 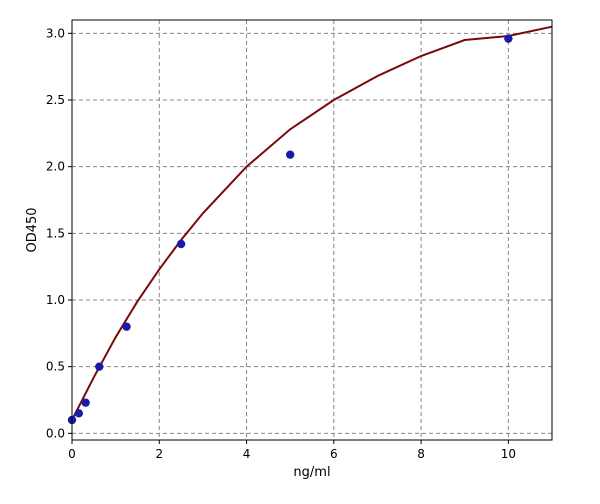 I want to click on y-tick-label: 1.5, so click(x=55, y=233).